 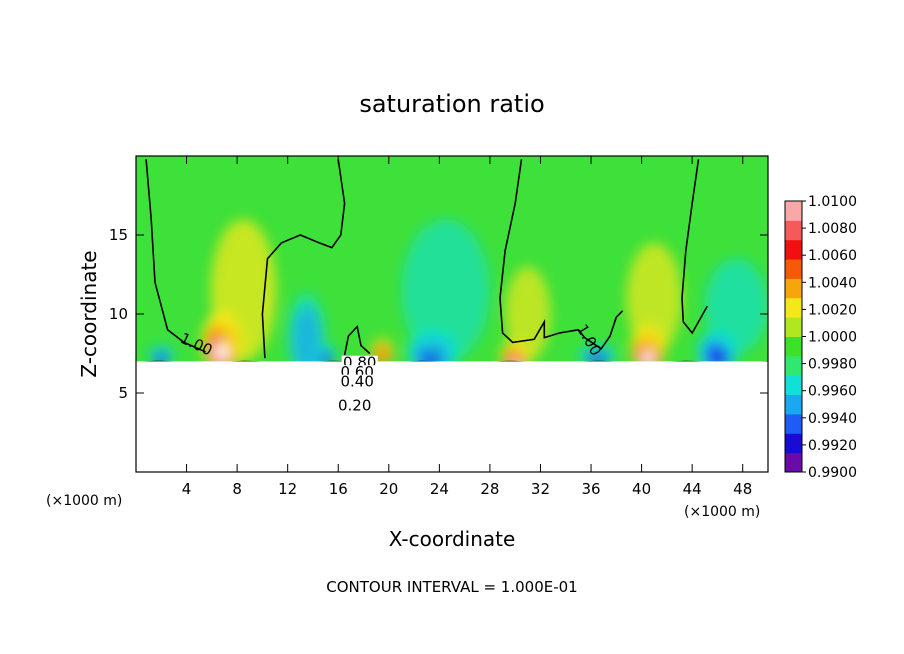 I want to click on x-tick-label: 8, so click(x=237, y=489).